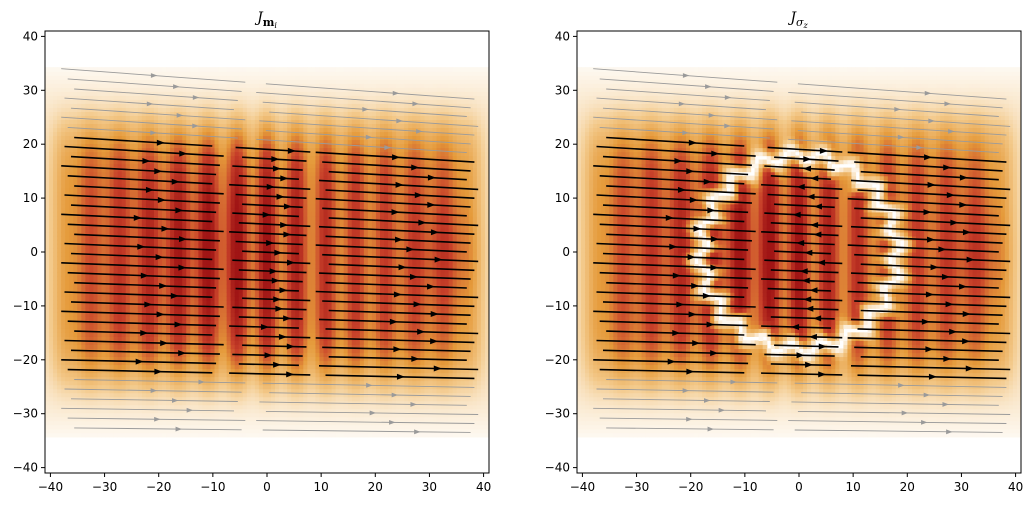 This screenshot has width=1032, height=505. Describe the element at coordinates (265, 20) in the screenshot. I see `panel-title: Jmi` at that location.